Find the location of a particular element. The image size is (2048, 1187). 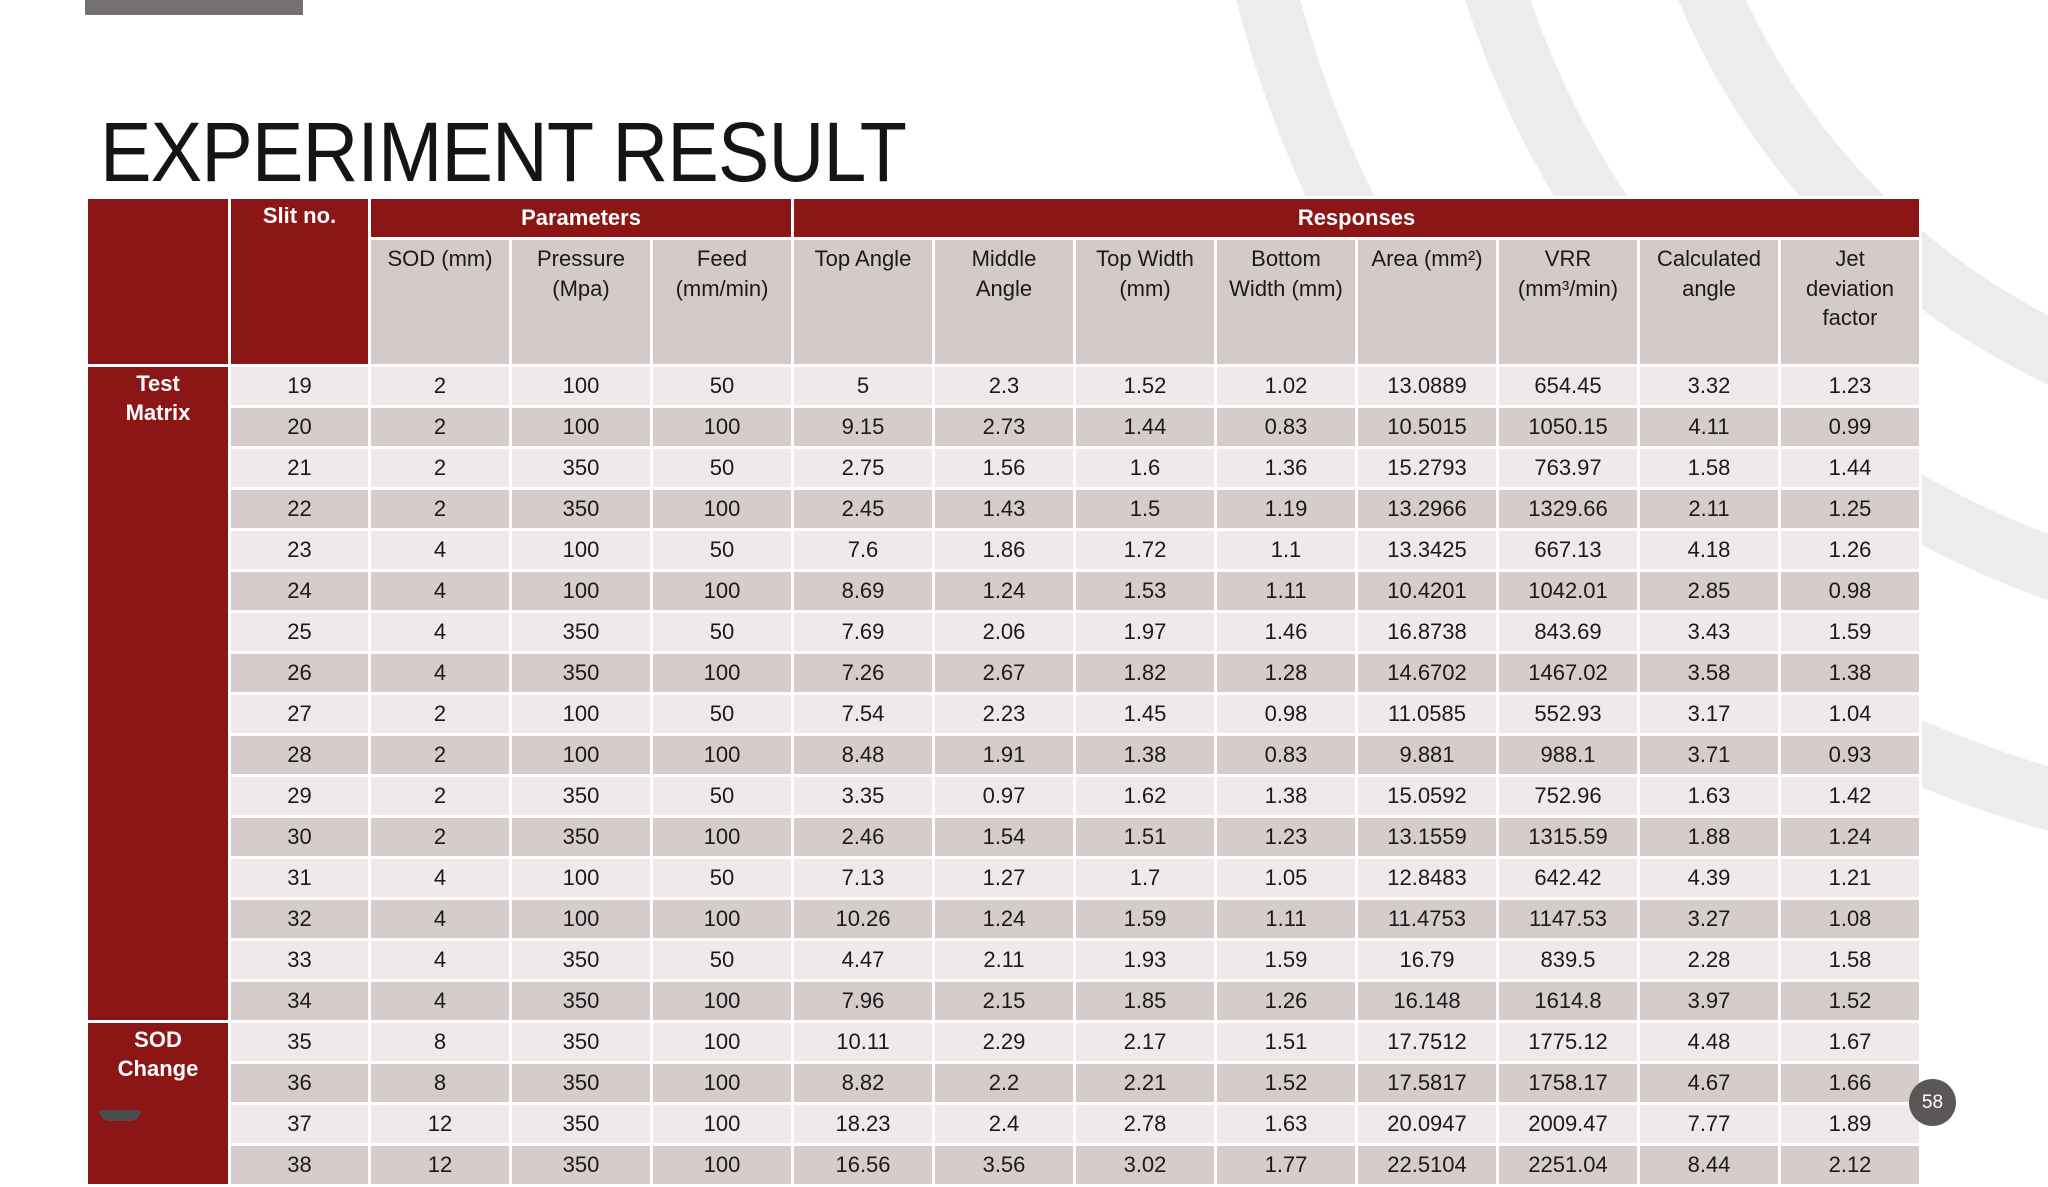

table-cell: 1042.01 is located at coordinates (1568, 591).